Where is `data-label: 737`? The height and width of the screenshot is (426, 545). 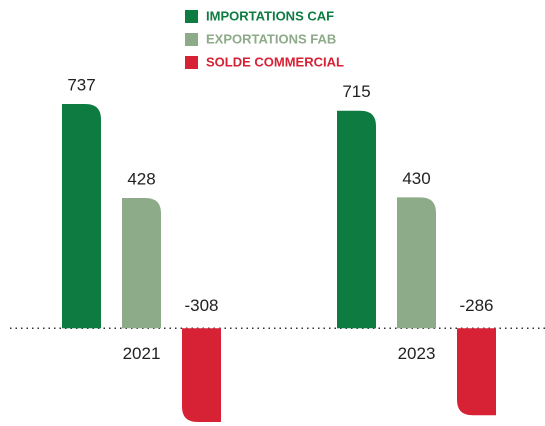
data-label: 737 is located at coordinates (81, 84).